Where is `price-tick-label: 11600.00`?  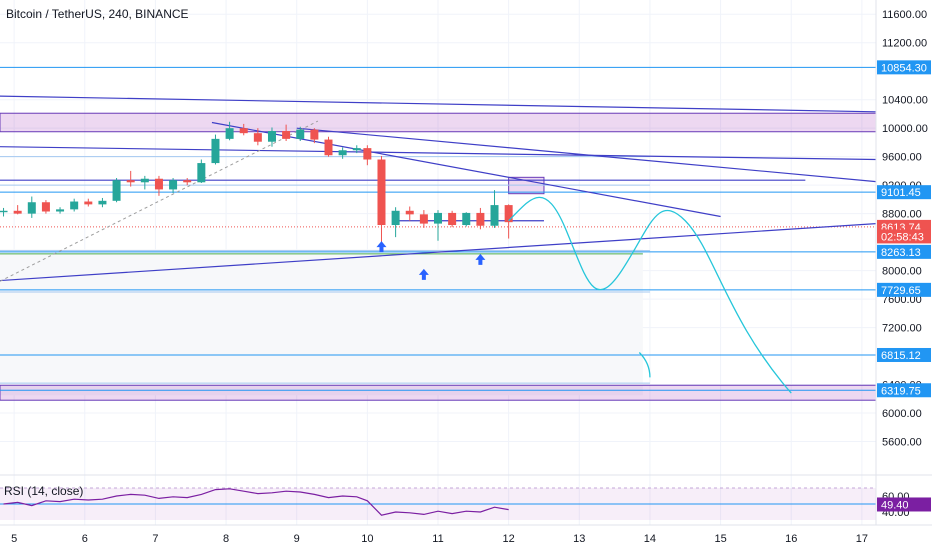 price-tick-label: 11600.00 is located at coordinates (904, 15).